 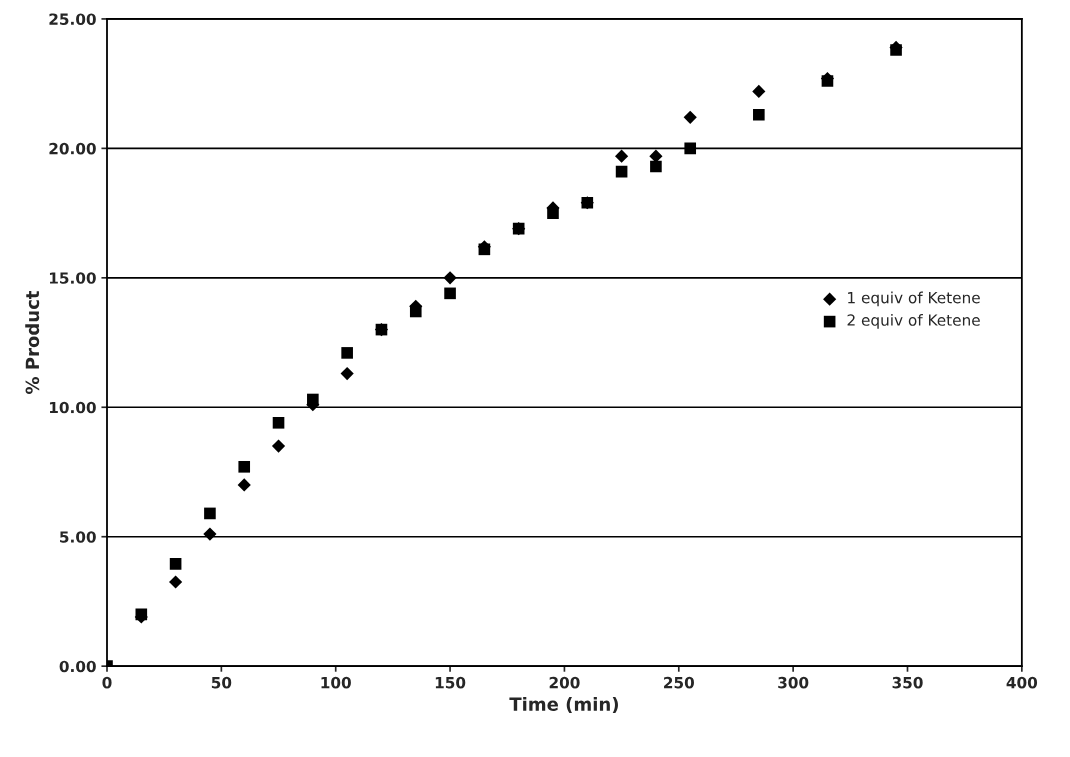 I want to click on x-tick-label: 0, so click(x=107, y=682).